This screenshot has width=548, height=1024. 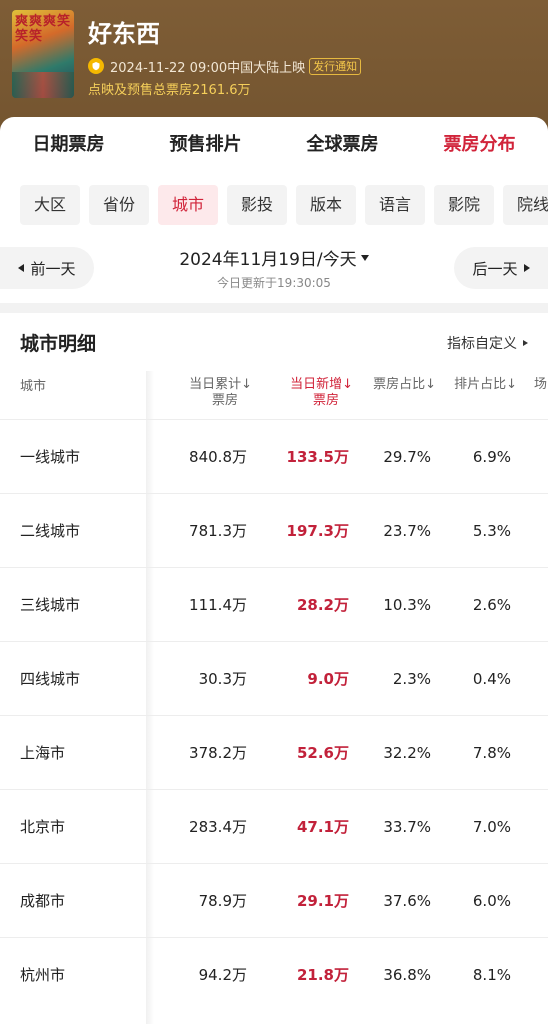 What do you see at coordinates (322, 605) in the screenshot?
I see `increment-value: 28.2万` at bounding box center [322, 605].